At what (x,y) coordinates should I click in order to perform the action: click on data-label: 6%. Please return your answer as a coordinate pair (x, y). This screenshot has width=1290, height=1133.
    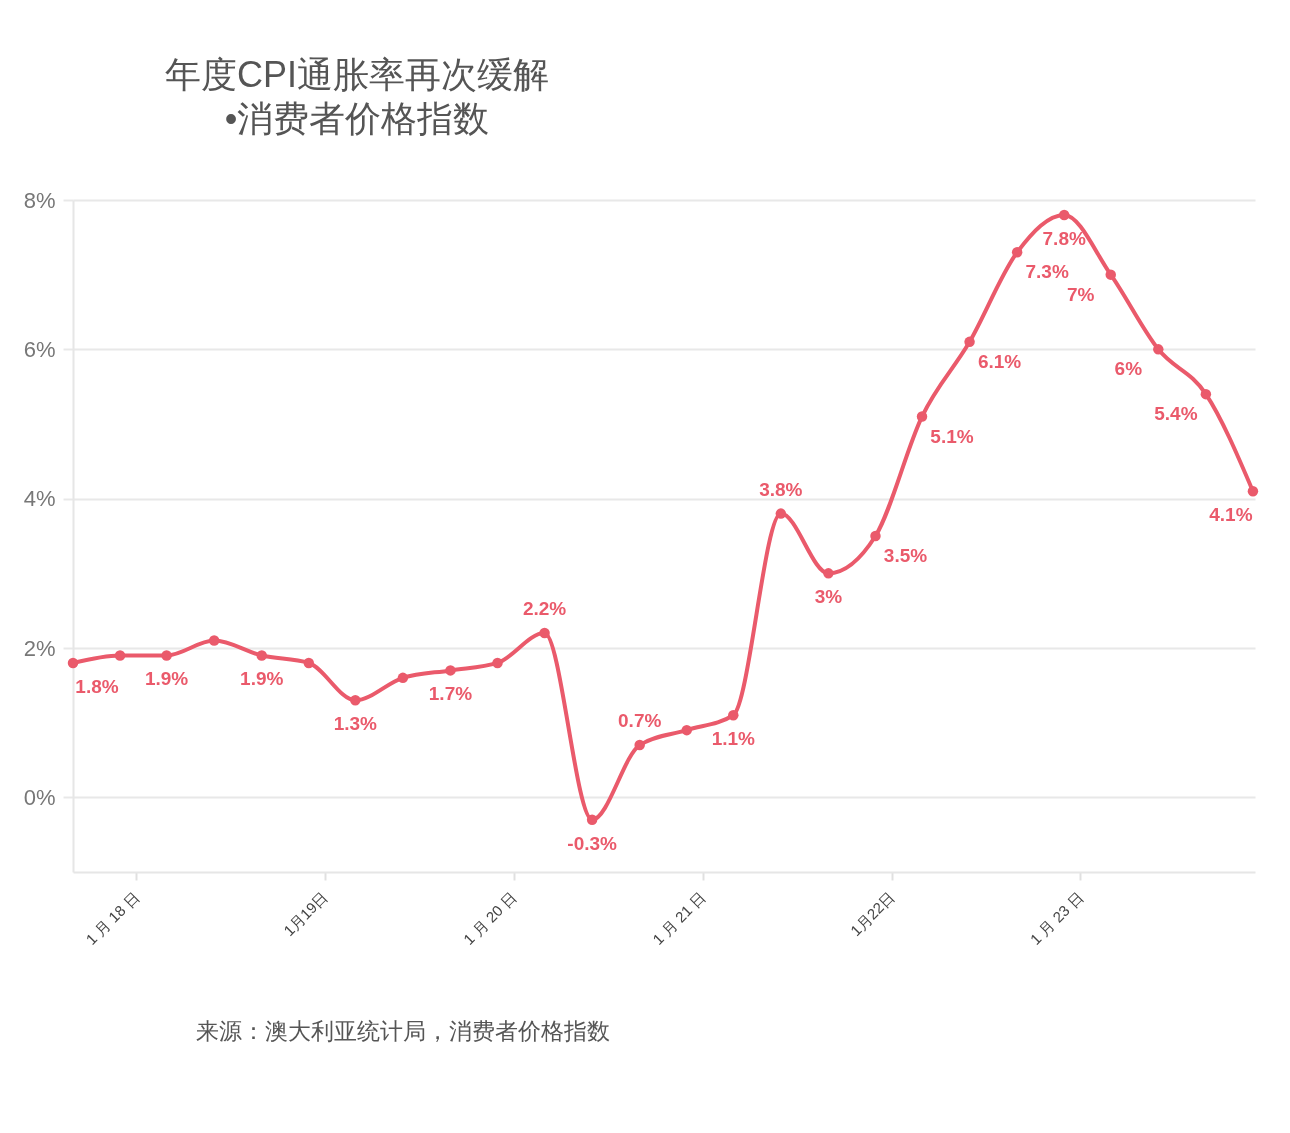
    Looking at the image, I should click on (1128, 369).